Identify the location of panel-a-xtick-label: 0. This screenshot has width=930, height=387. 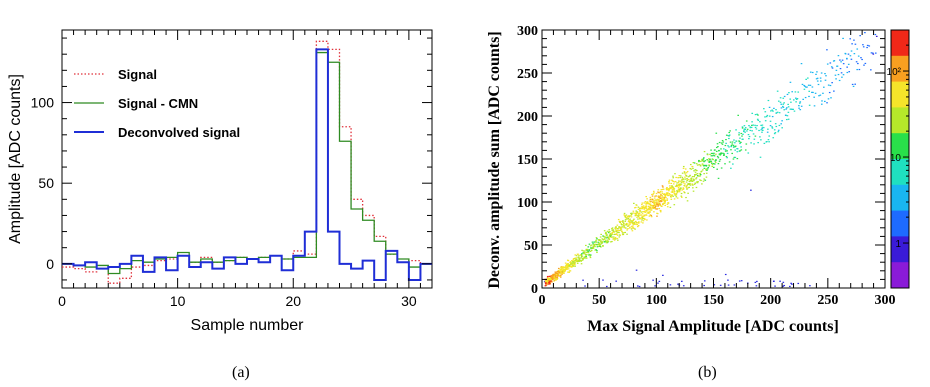
(62, 301).